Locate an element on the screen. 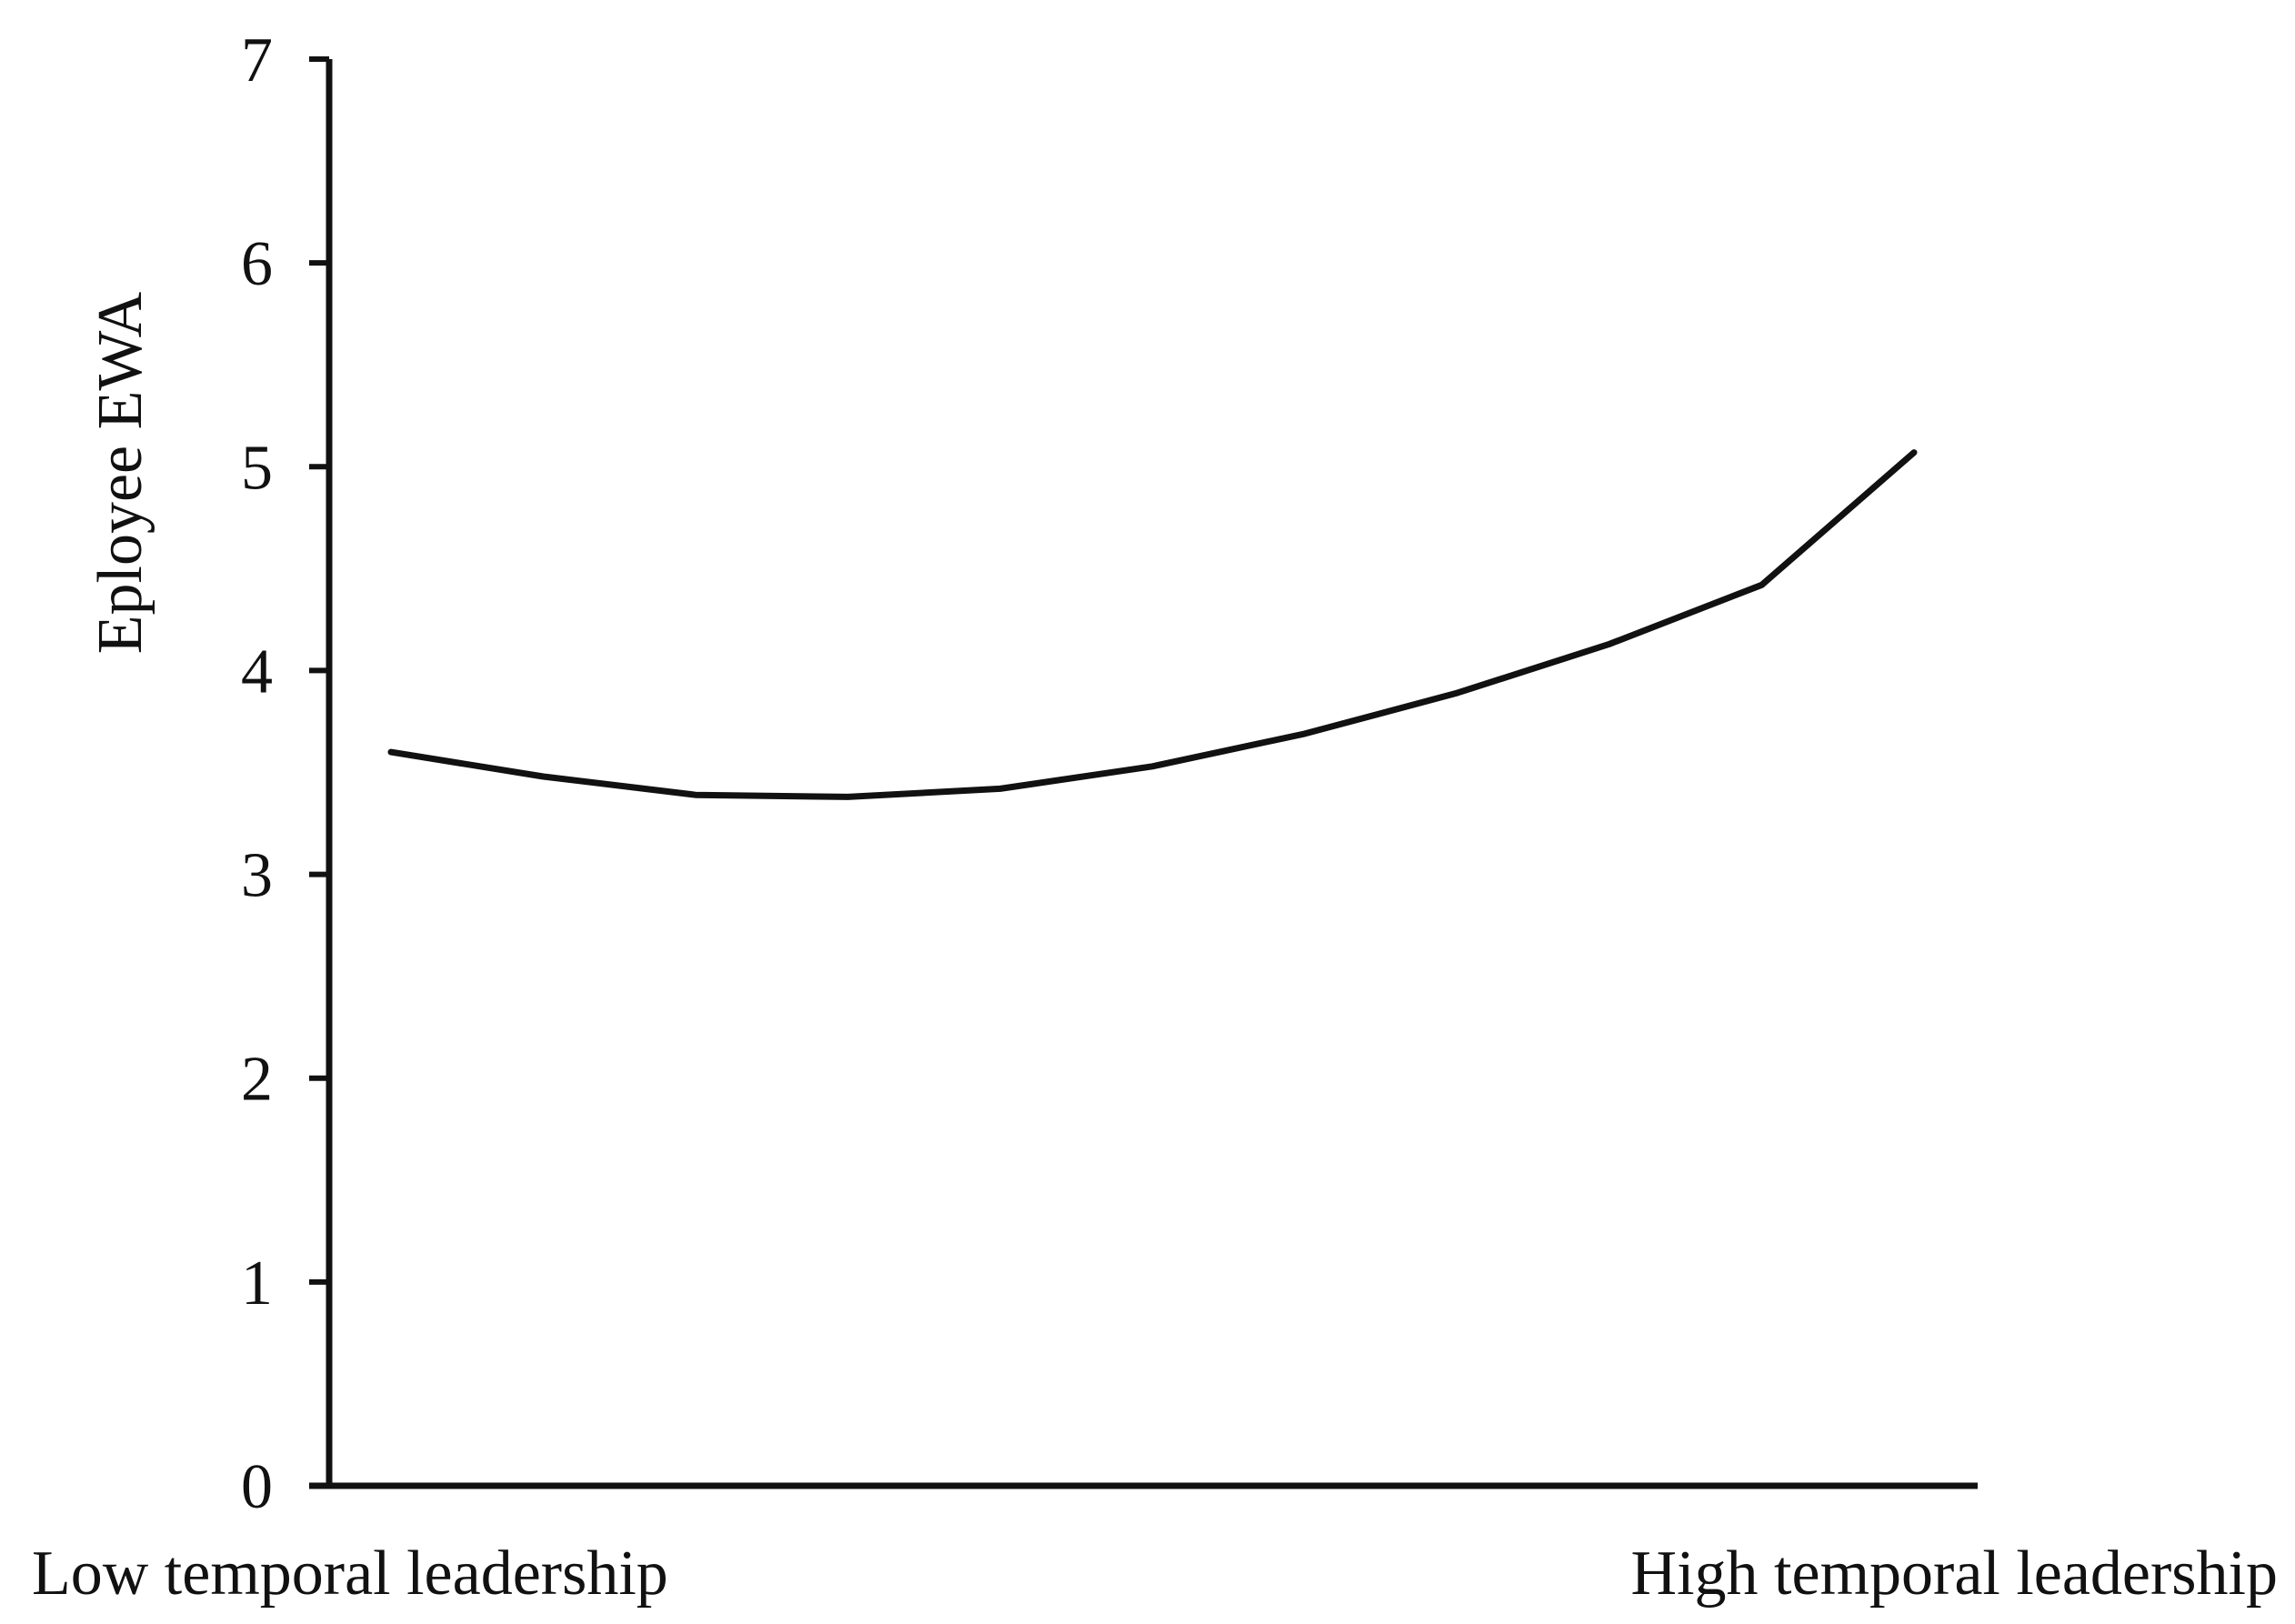 The height and width of the screenshot is (1624, 2295). y-tick-label: 4 is located at coordinates (257, 672).